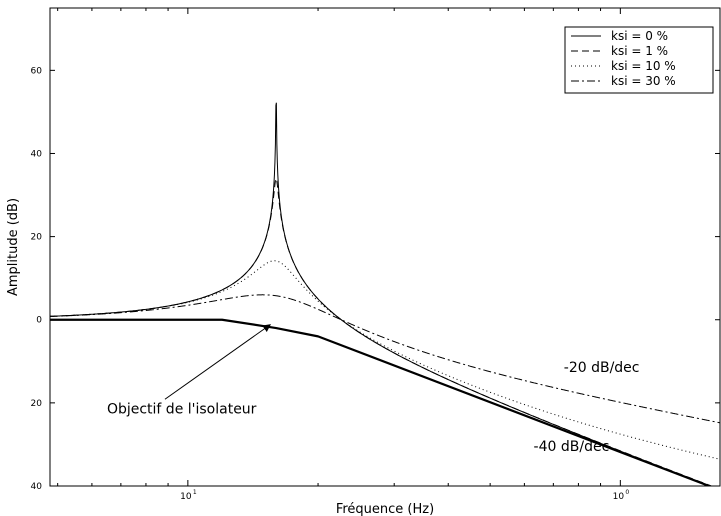 The width and height of the screenshot is (721, 516). What do you see at coordinates (39, 321) in the screenshot?
I see `y-tick-label: 0` at bounding box center [39, 321].